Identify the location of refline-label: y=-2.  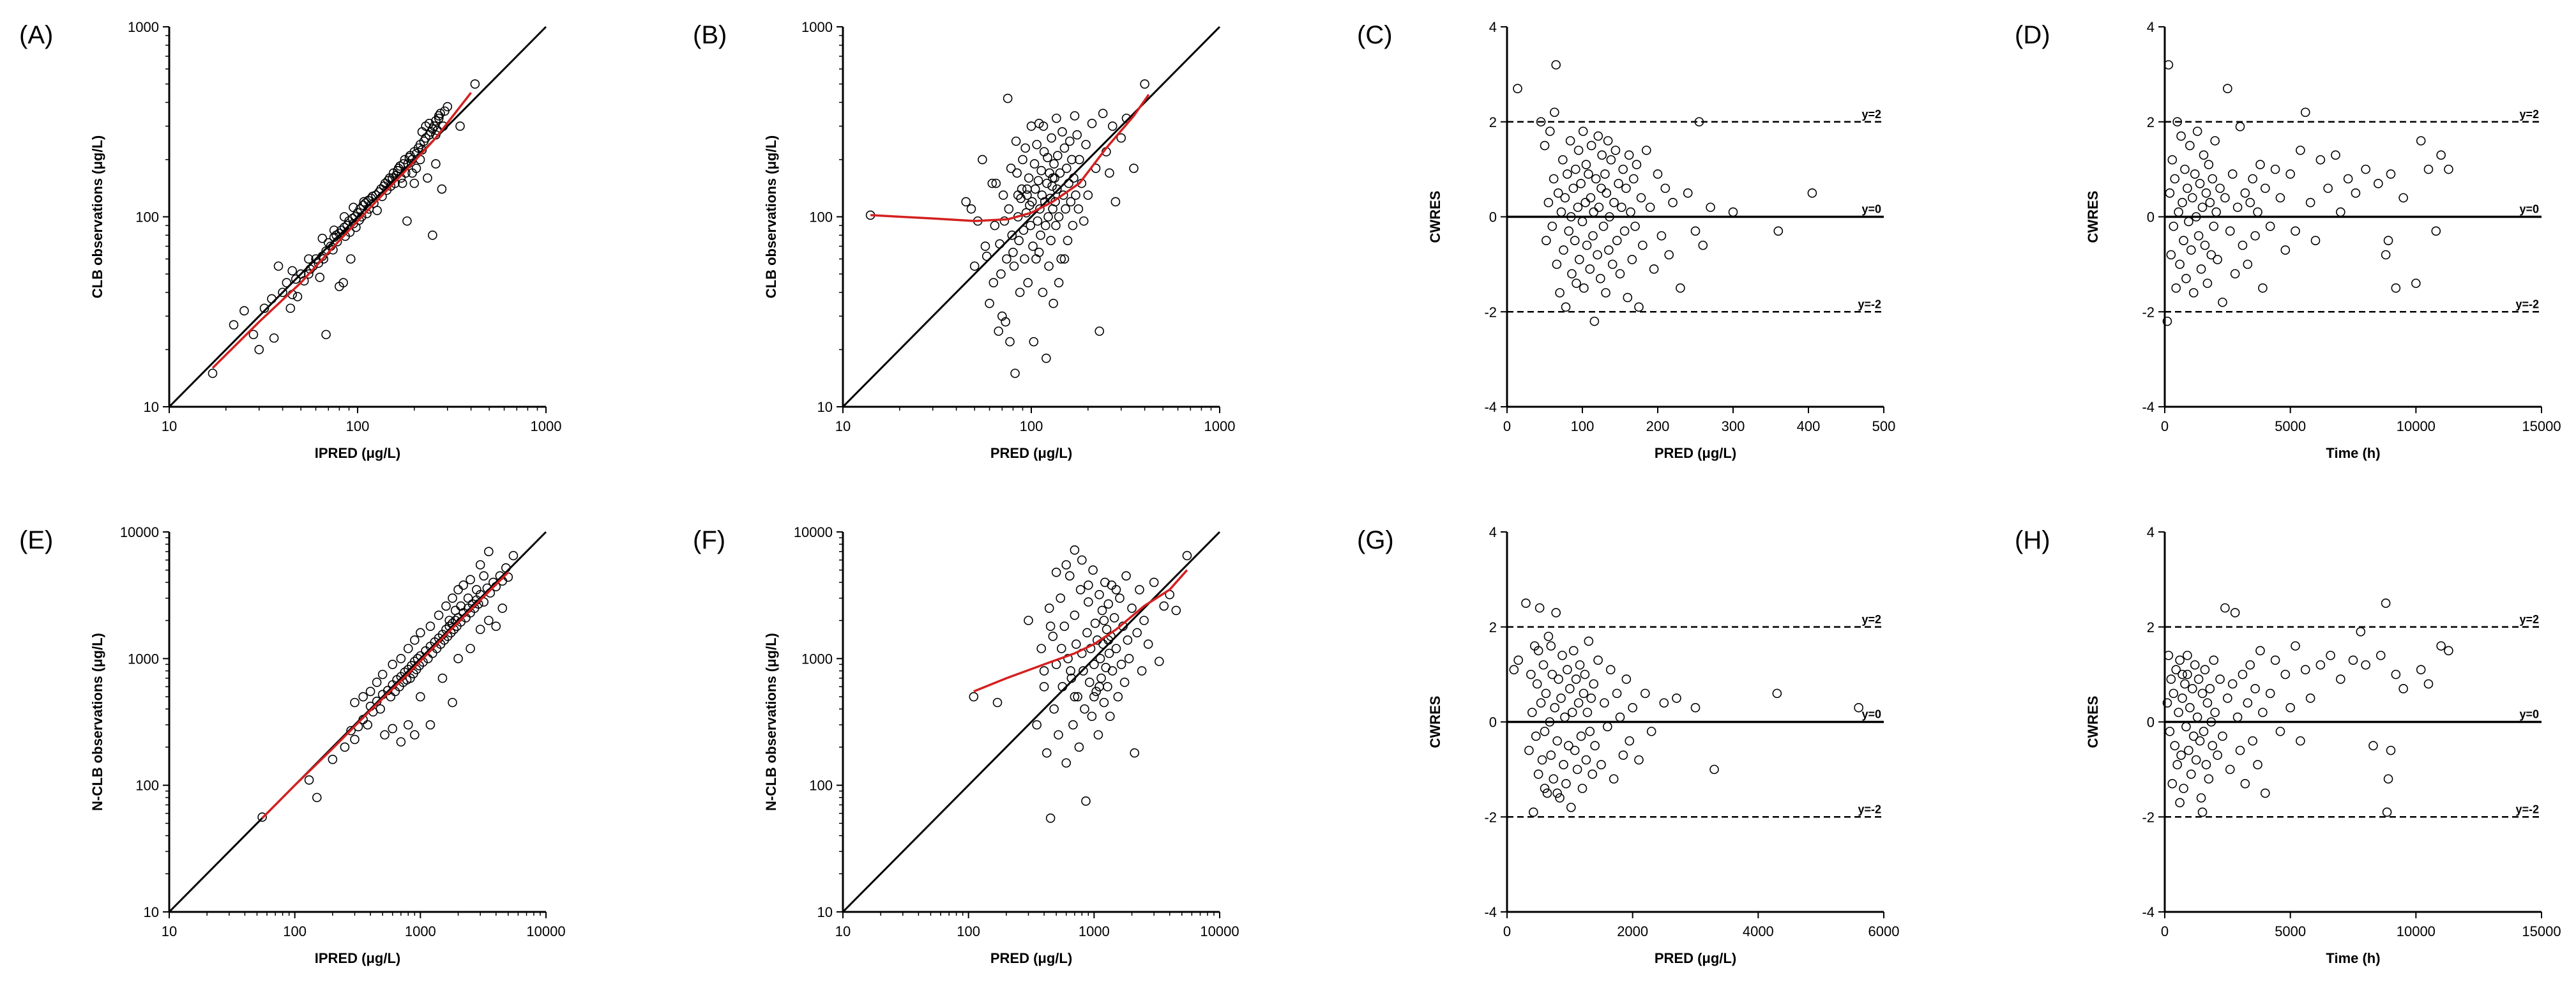
(1870, 304).